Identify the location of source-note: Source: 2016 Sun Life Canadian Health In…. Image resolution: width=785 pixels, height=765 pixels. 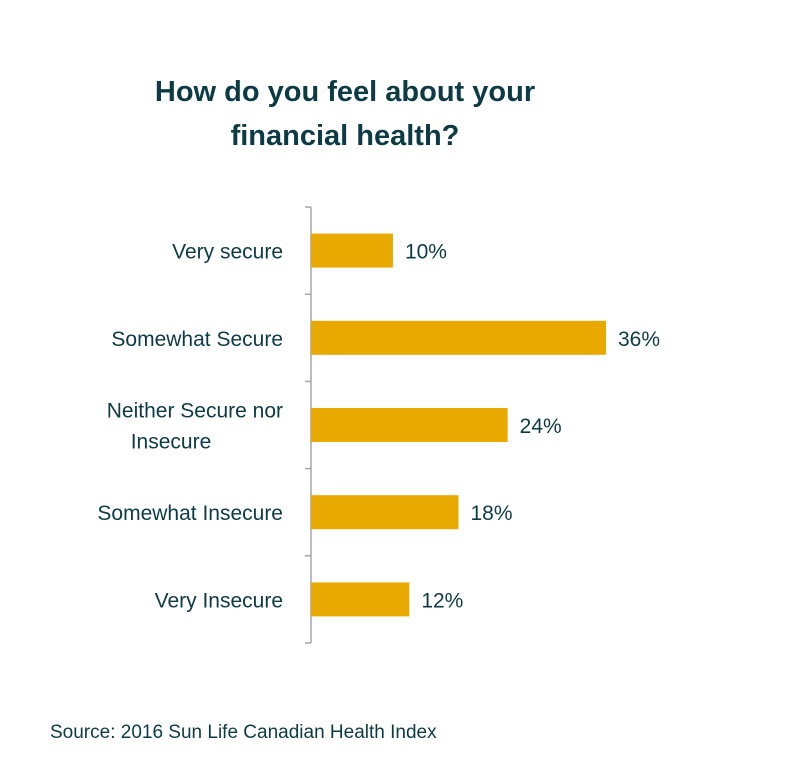
(243, 732).